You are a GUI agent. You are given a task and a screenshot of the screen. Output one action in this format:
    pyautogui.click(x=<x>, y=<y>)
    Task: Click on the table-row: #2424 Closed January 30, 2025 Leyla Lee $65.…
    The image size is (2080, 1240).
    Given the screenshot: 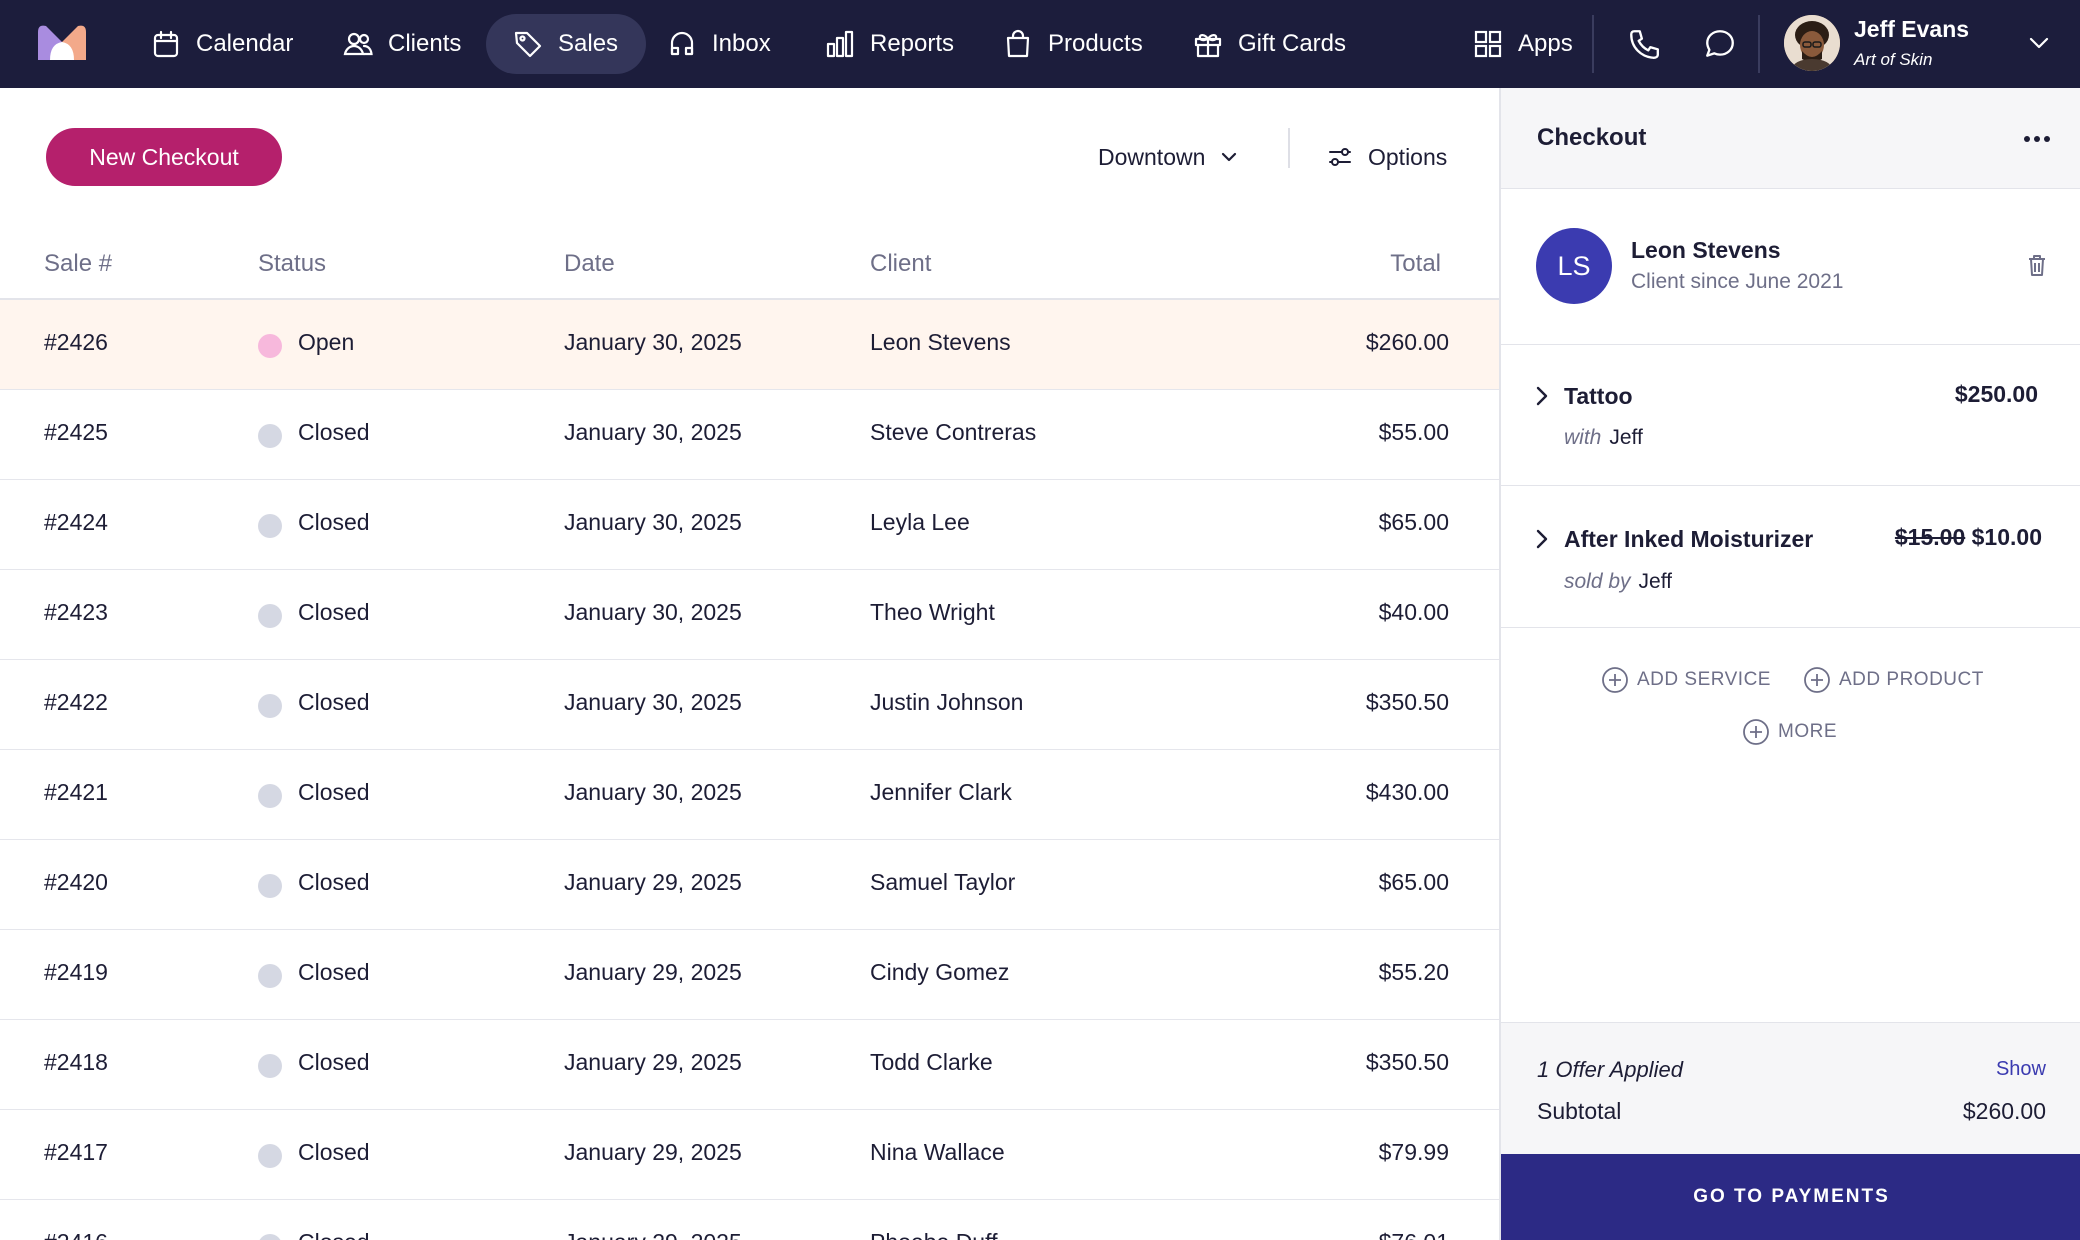 What is the action you would take?
    pyautogui.click(x=749, y=525)
    